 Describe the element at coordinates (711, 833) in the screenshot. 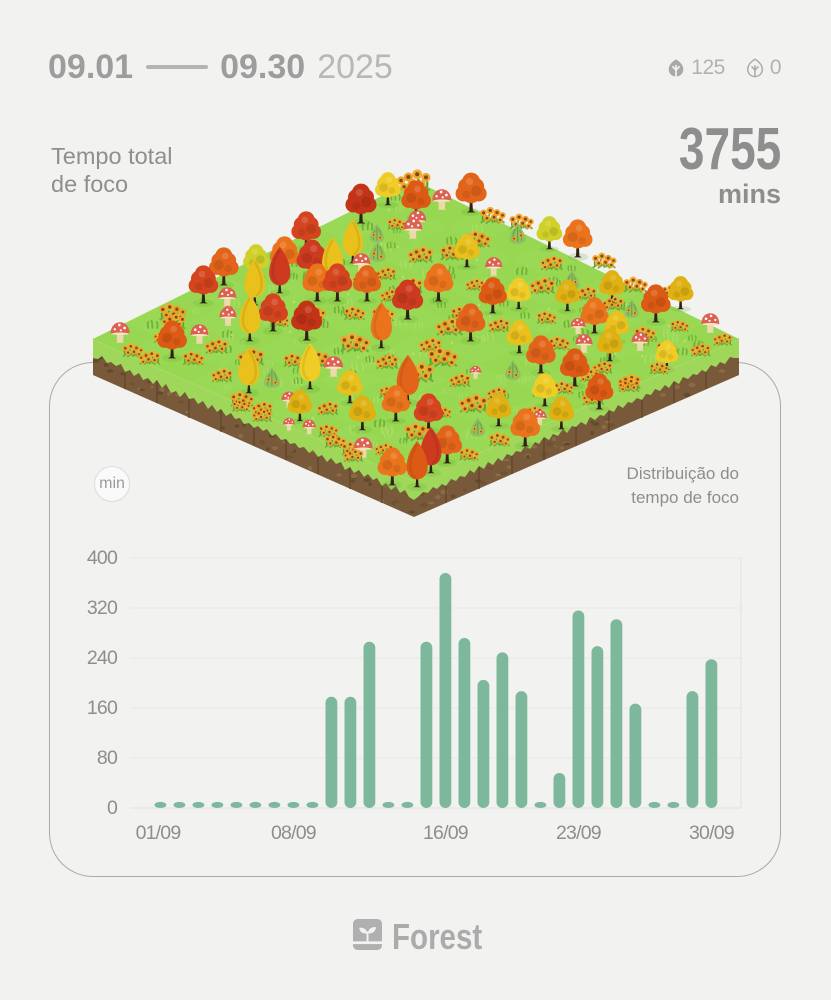

I see `svg-text: 30/09` at that location.